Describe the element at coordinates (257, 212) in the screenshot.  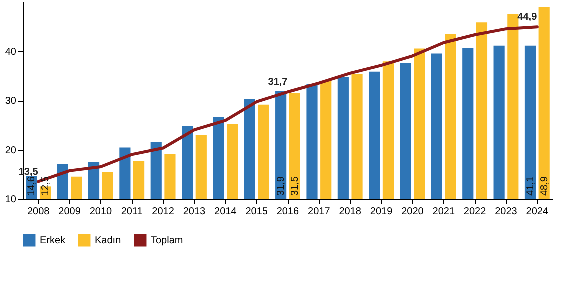
I see `x-tick-label: 2015` at that location.